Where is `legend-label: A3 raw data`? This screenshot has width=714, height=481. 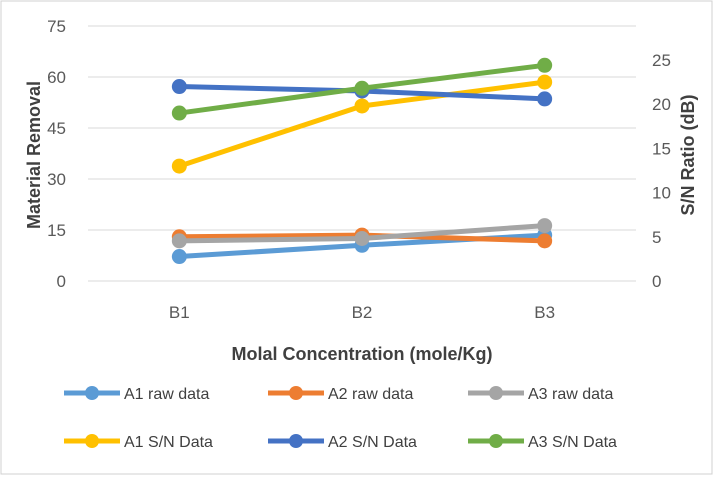
legend-label: A3 raw data is located at coordinates (570, 394).